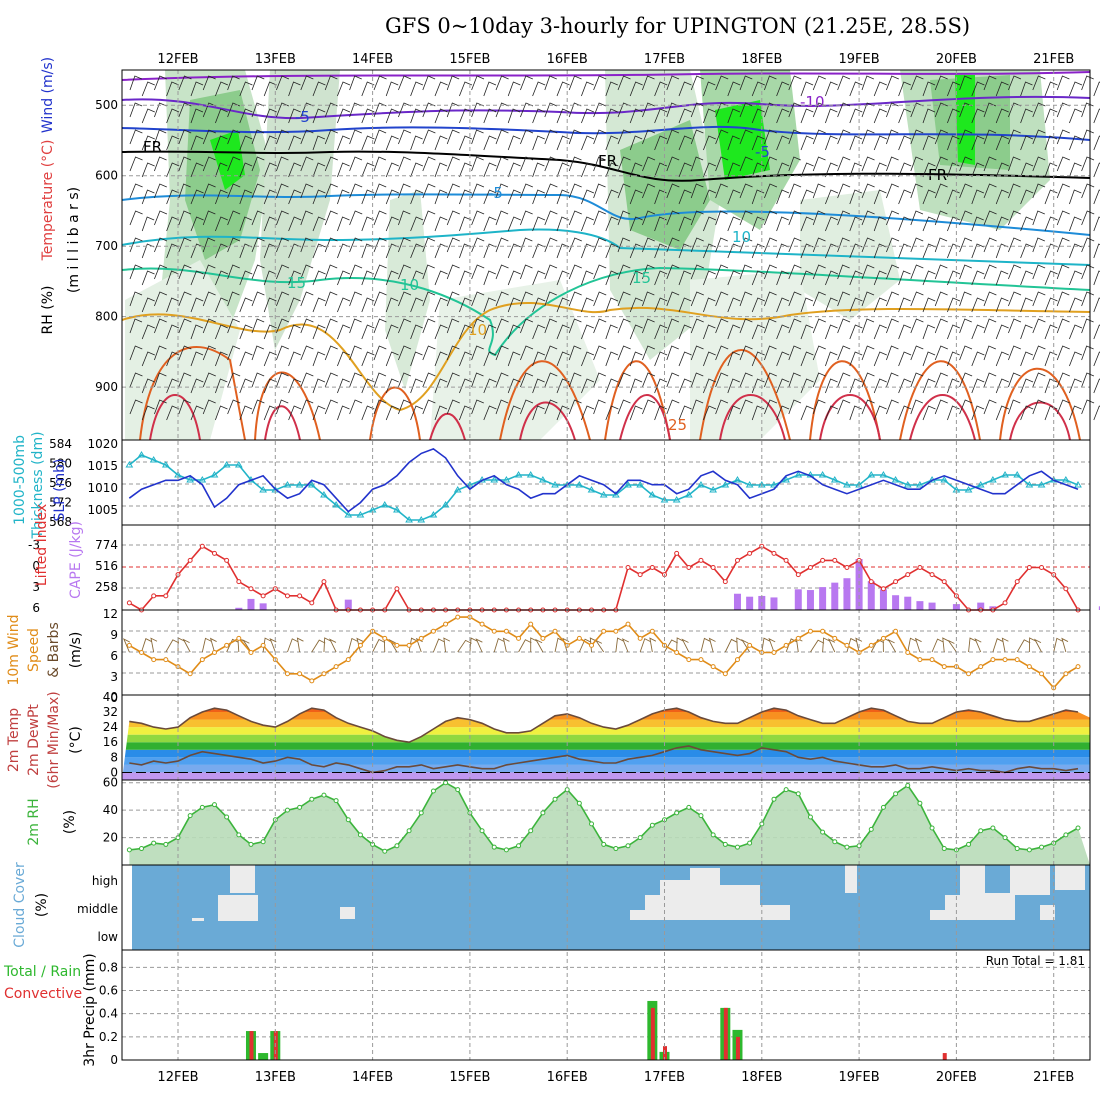 This screenshot has width=1100, height=1100. I want to click on wind-tick-3: 3, so click(114, 677).